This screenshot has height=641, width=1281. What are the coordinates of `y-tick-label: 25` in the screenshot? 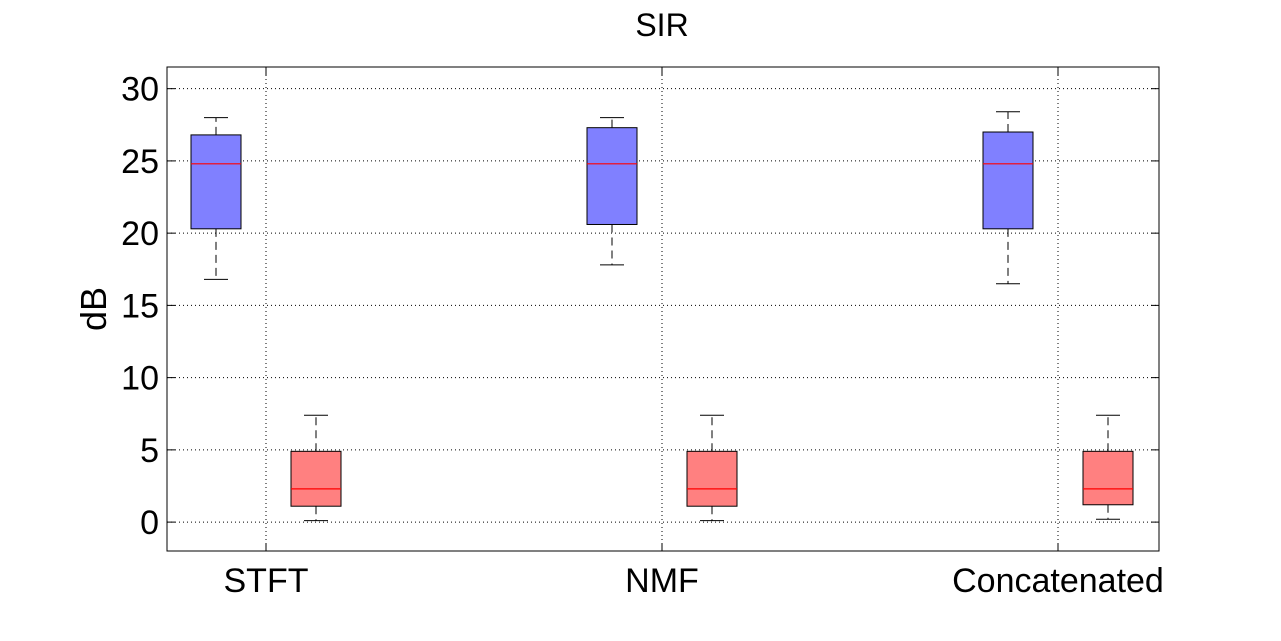 It's located at (140, 162).